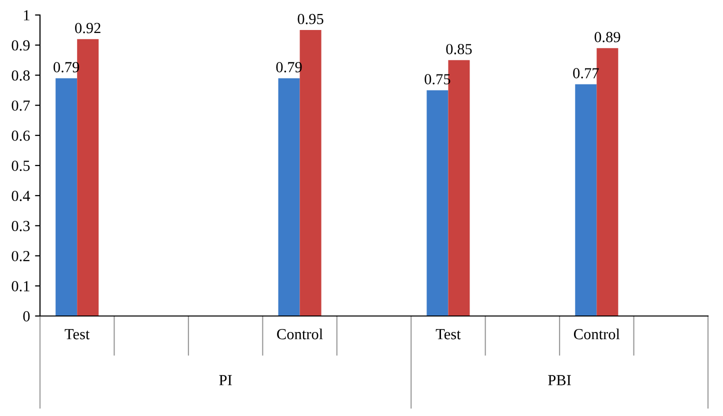  What do you see at coordinates (21, 75) in the screenshot?
I see `y-tick-label: 0.8` at bounding box center [21, 75].